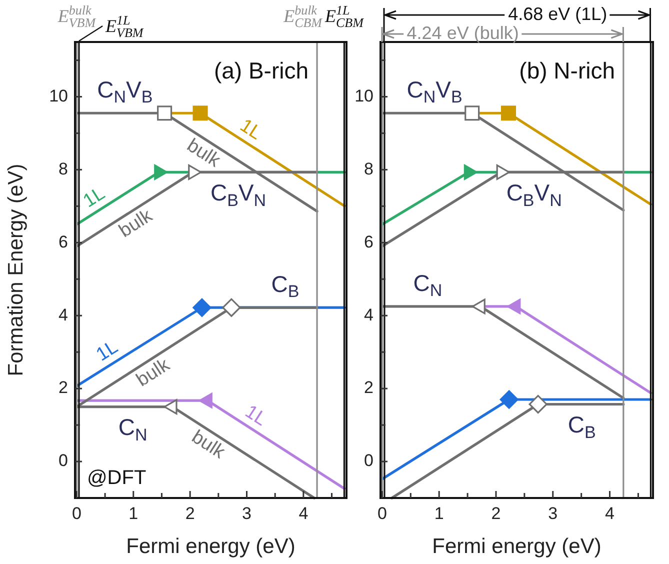 The width and height of the screenshot is (669, 564). Describe the element at coordinates (558, 14) in the screenshot. I see `text: 4.68 eV (1L)` at that location.